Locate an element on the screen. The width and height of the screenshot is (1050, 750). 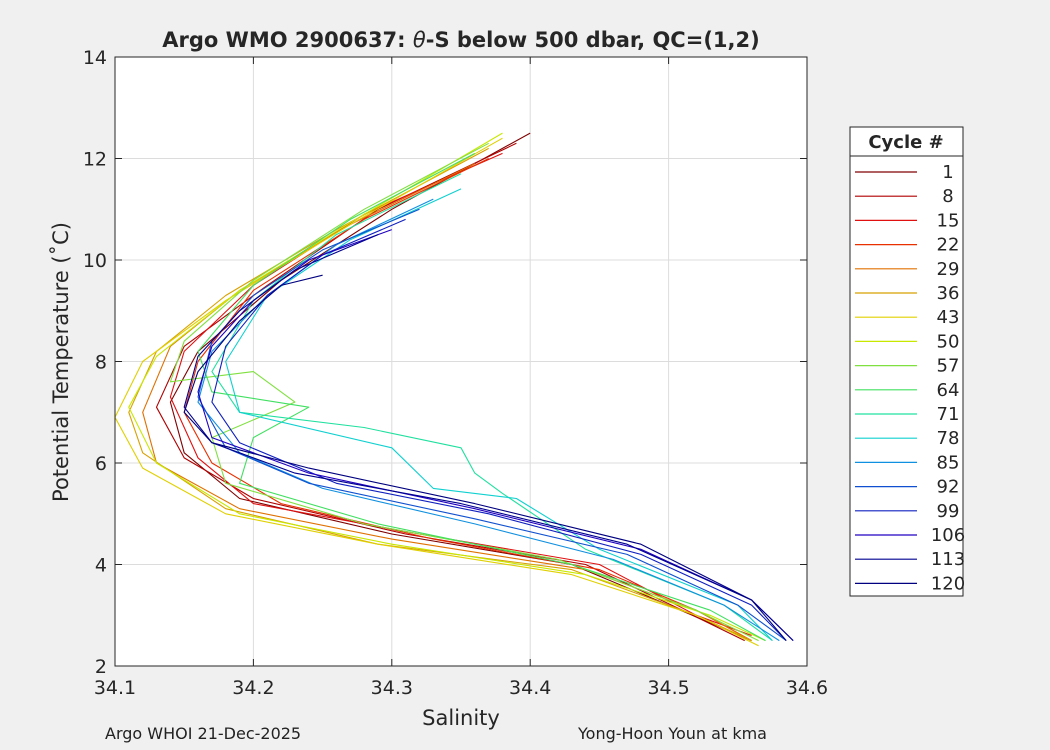
y-tick-label: 8 is located at coordinates (101, 363).